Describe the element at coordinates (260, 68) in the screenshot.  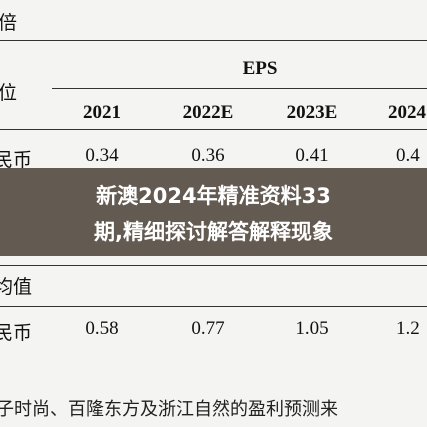
I see `group-header: EPS` at that location.